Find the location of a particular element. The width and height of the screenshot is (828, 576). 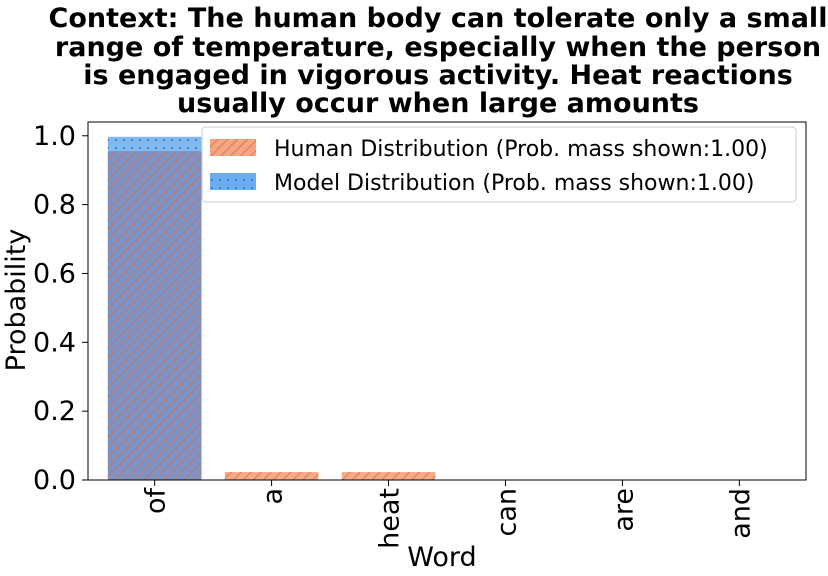

legend-swatch-model-dots is located at coordinates (233, 181).